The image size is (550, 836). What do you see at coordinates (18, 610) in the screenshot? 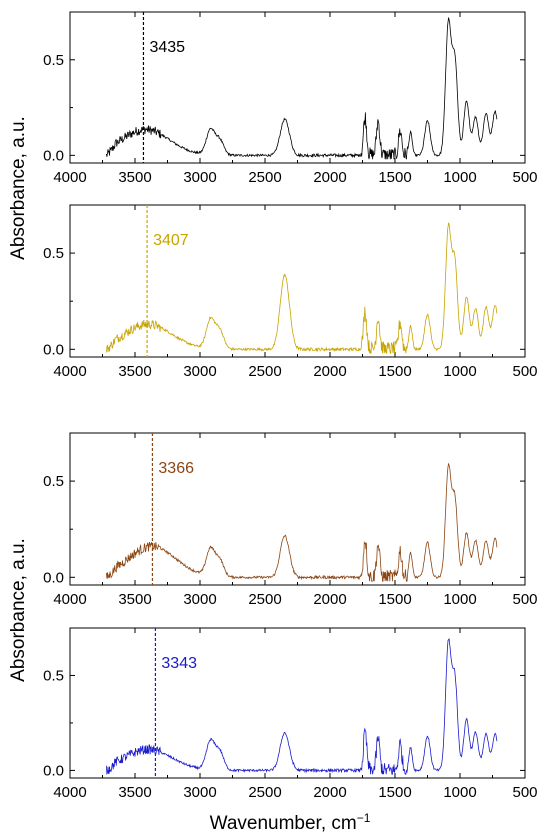
I see `y-axis-title-bottom: Absorbance, a.u.` at bounding box center [18, 610].